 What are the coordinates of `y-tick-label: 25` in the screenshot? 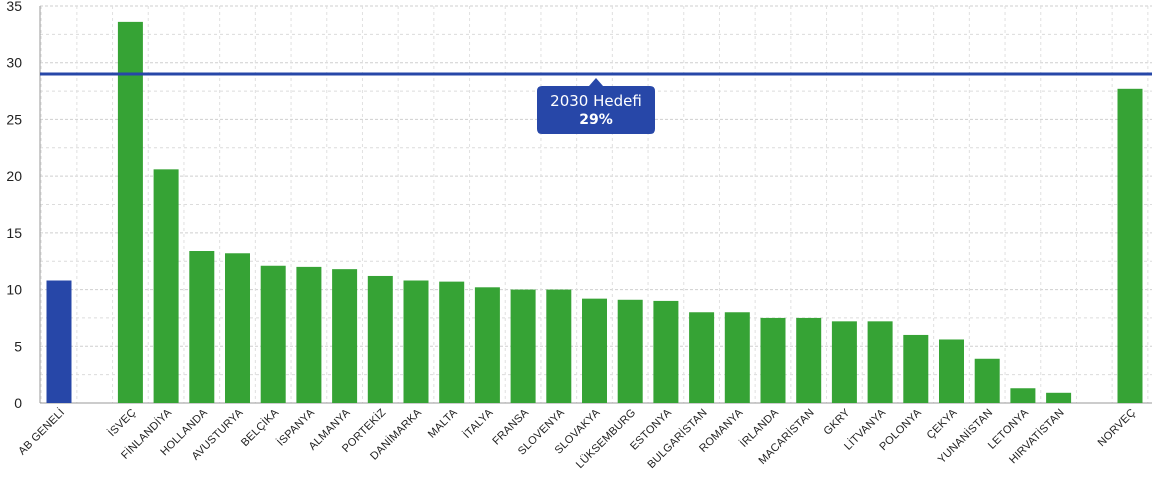 It's located at (14, 119).